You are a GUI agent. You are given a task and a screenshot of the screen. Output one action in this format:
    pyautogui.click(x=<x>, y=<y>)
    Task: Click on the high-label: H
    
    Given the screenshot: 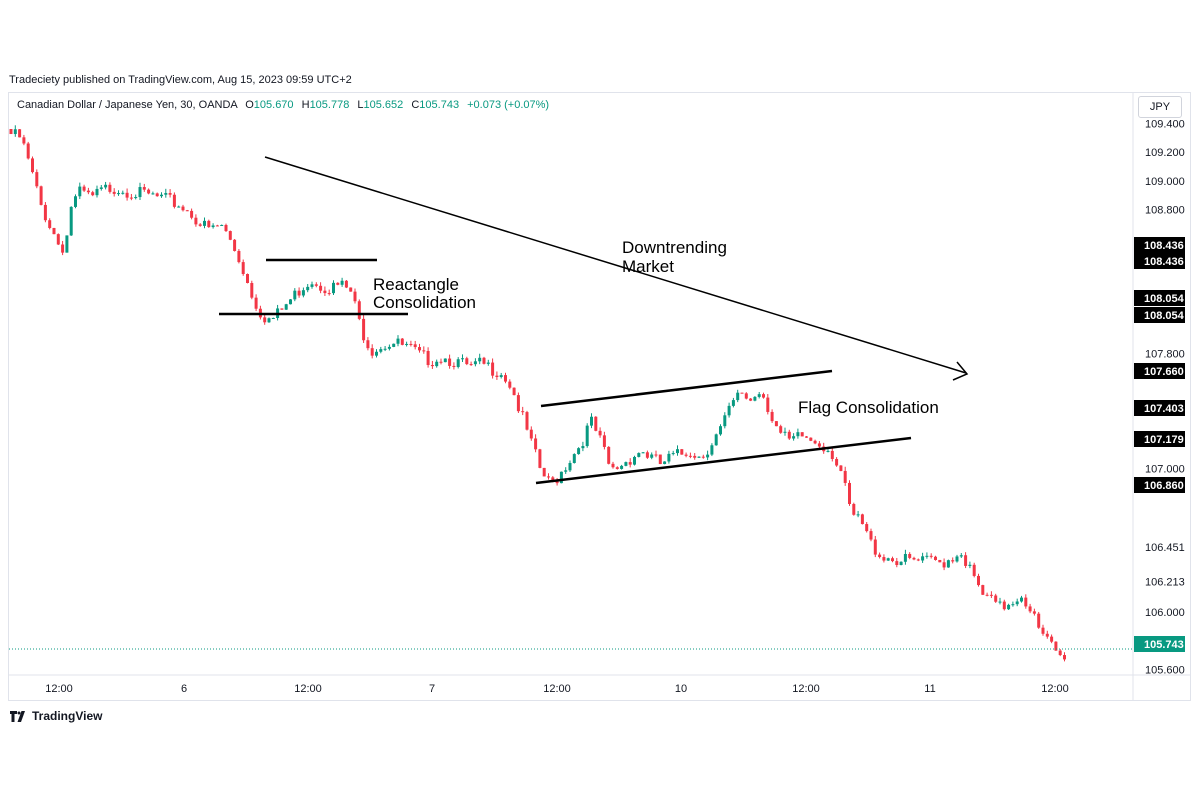 What is the action you would take?
    pyautogui.click(x=305, y=105)
    